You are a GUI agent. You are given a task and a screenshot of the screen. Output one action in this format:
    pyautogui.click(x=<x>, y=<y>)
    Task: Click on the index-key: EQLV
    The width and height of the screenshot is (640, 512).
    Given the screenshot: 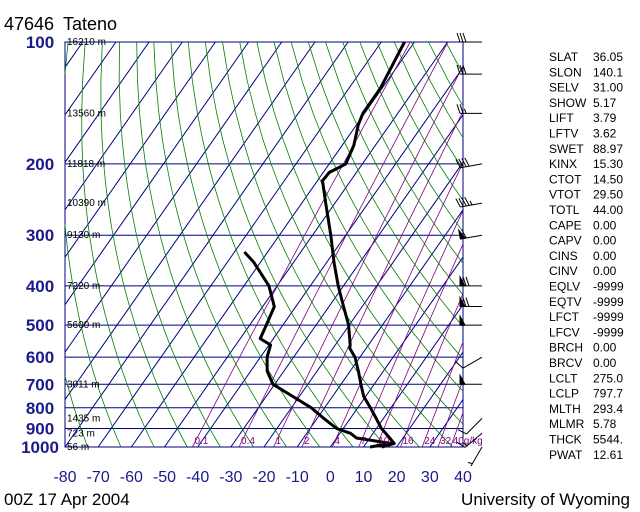 What is the action you would take?
    pyautogui.click(x=564, y=287)
    